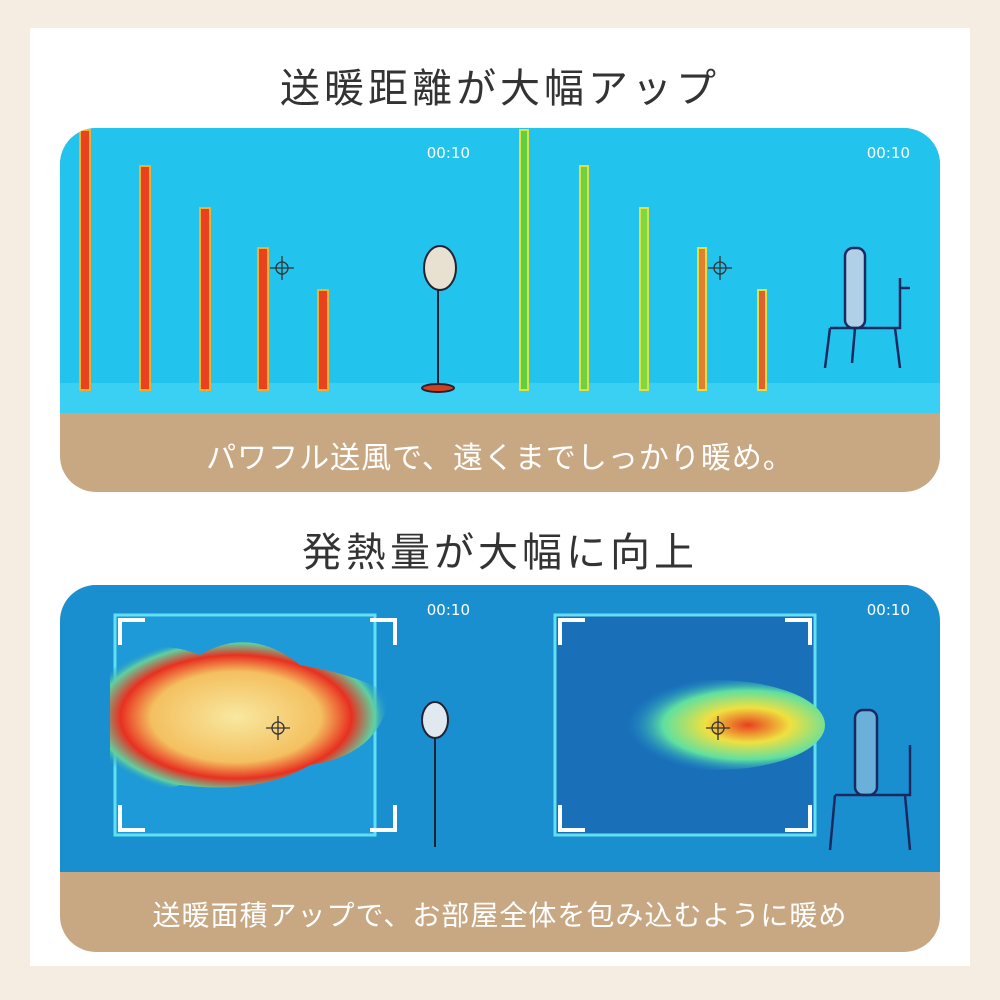 This screenshot has height=1000, width=1000. I want to click on section2-title: 発熱量が大幅に向上, so click(500, 553).